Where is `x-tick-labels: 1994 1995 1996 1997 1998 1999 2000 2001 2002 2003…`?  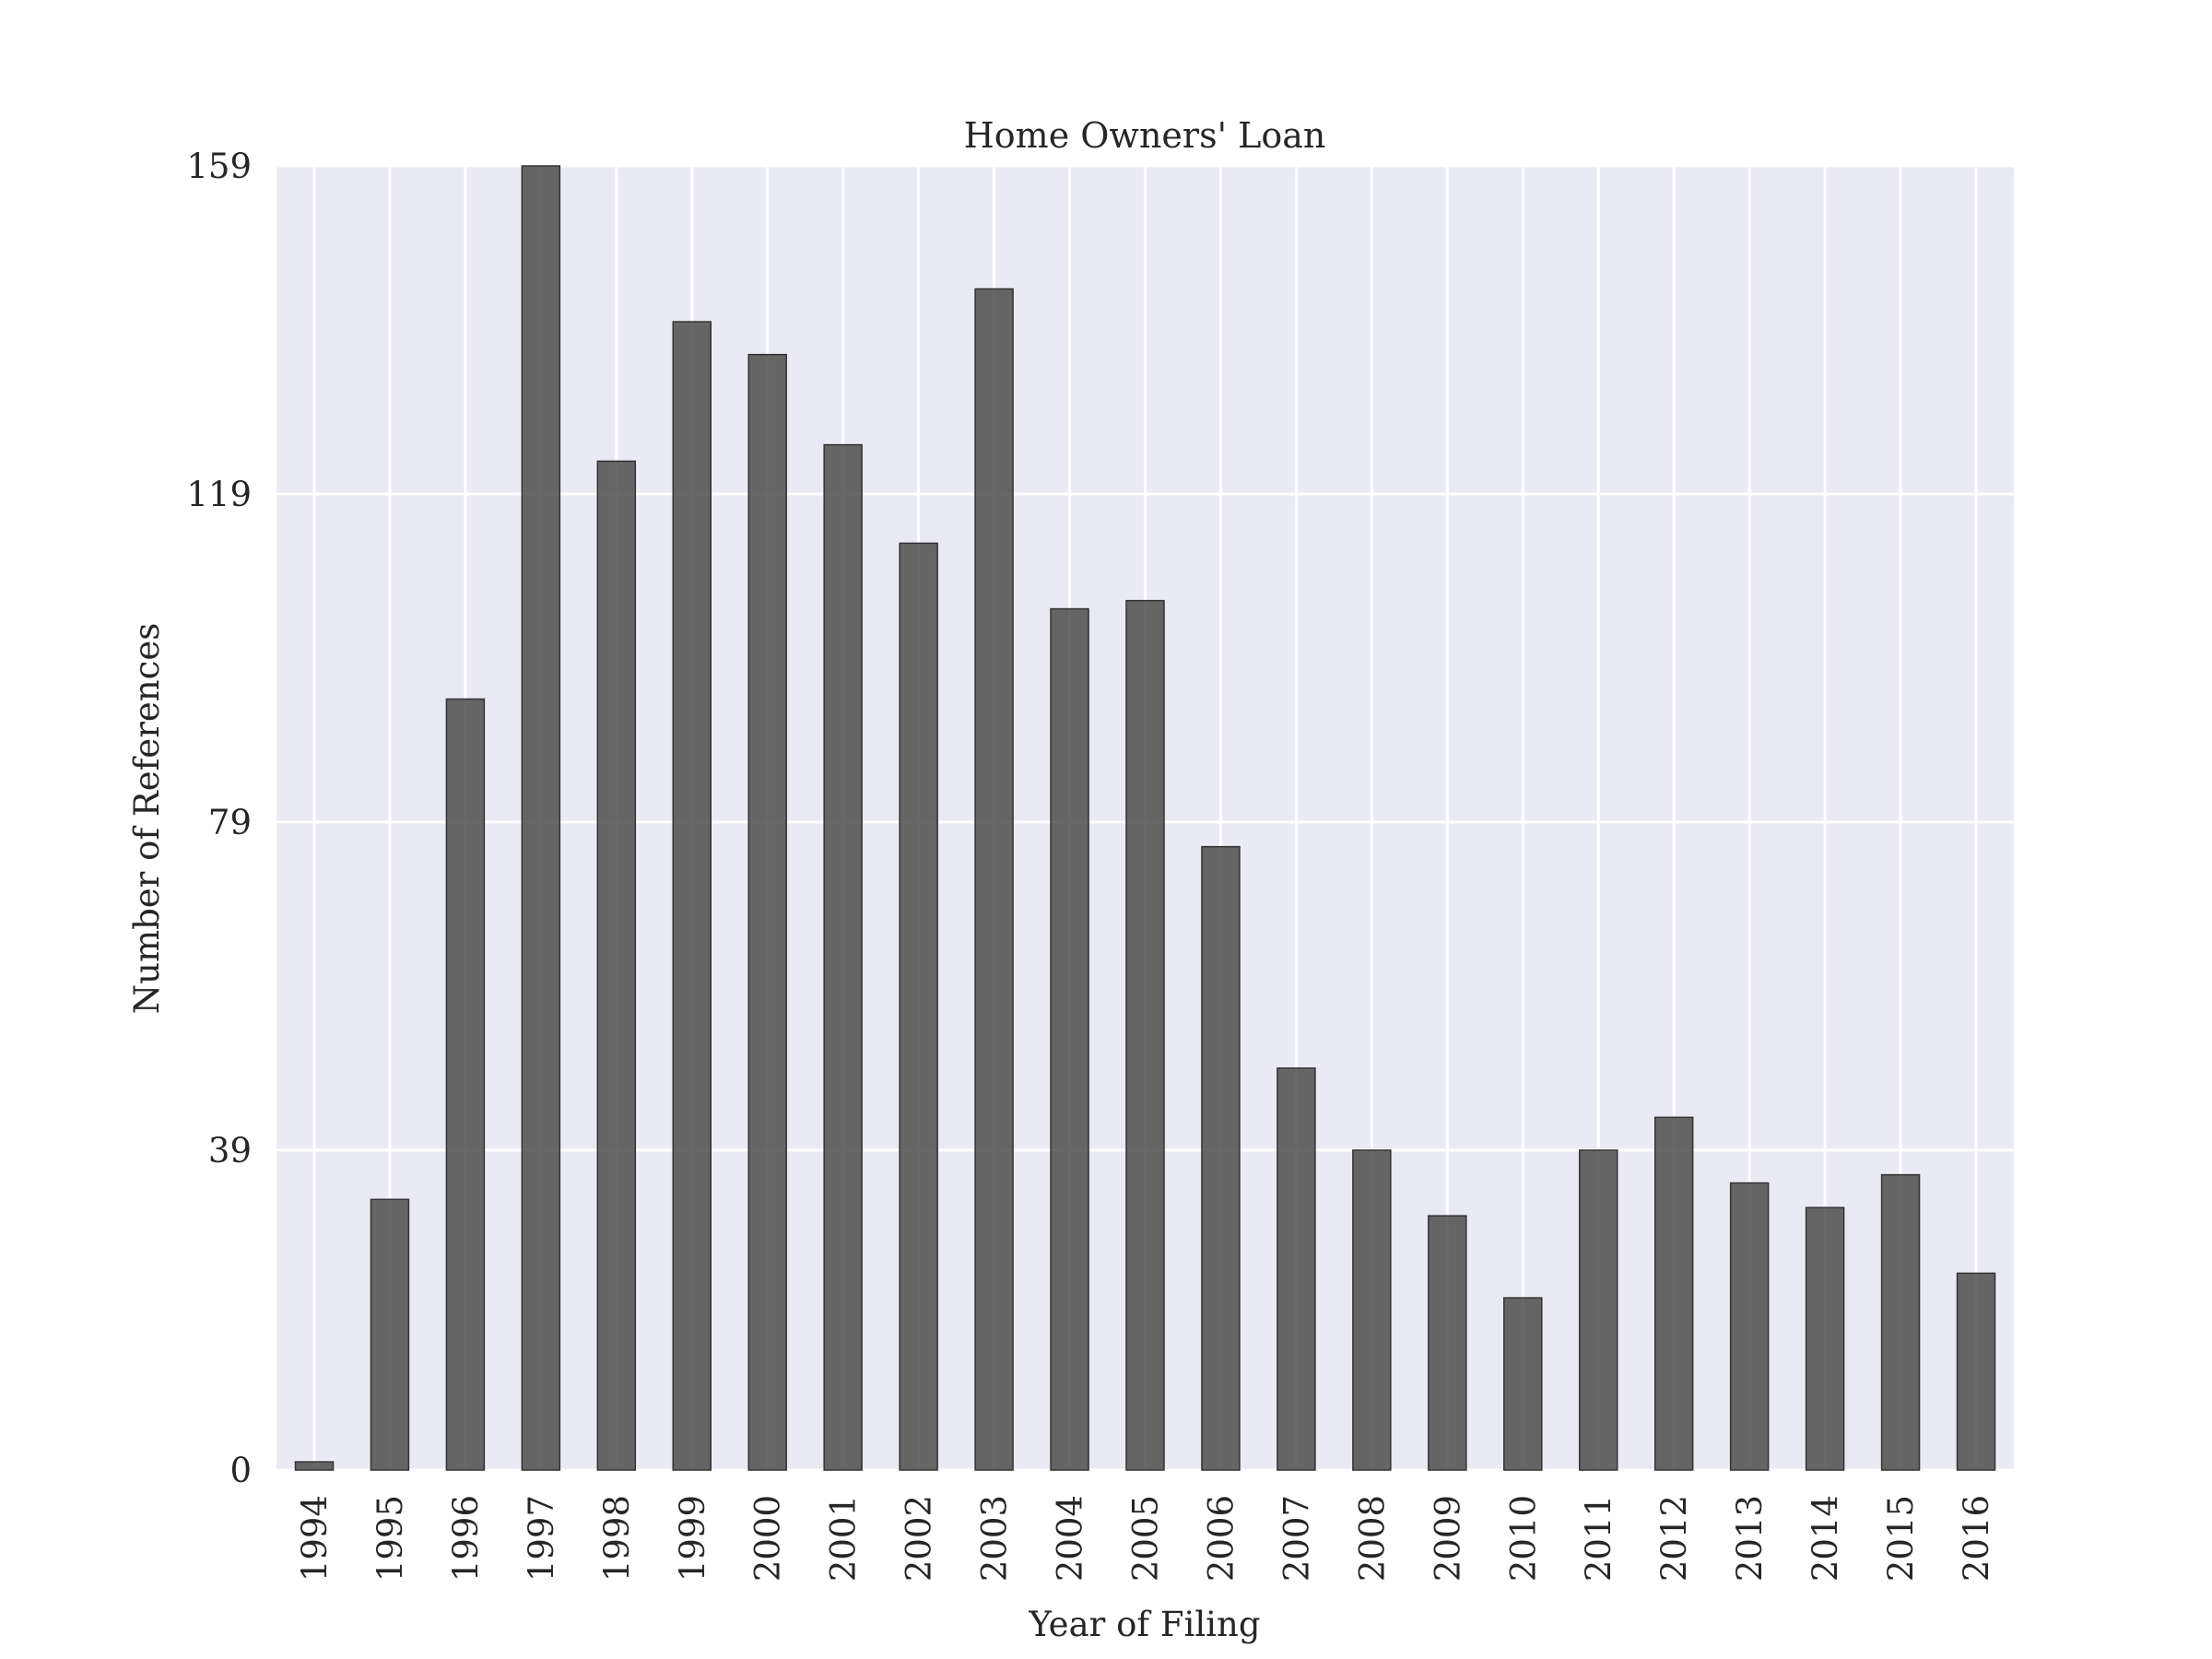
x-tick-labels: 1994 1995 1996 1997 1998 1999 2000 2001 2002 2003… is located at coordinates (1145, 1538).